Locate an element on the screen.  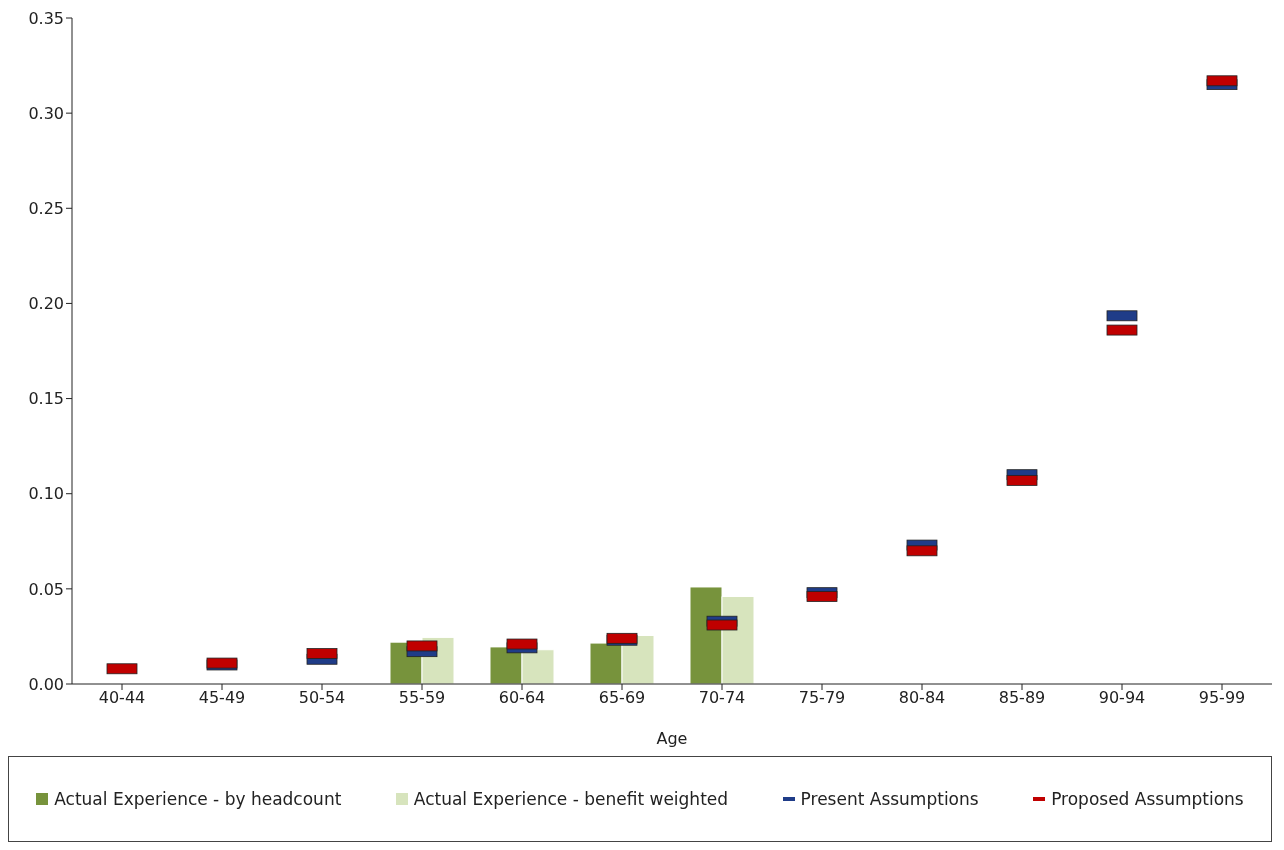
x-tick-label: 40-44 is located at coordinates (122, 698).